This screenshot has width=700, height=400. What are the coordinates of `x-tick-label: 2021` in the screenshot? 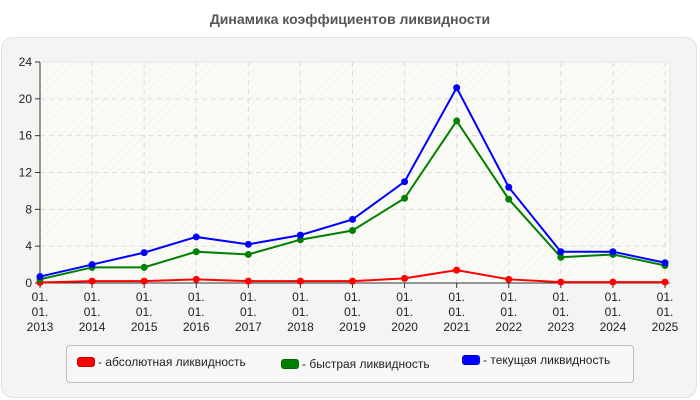 It's located at (456, 327).